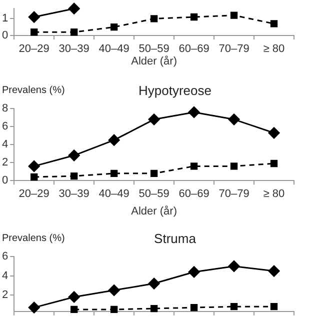 This screenshot has width=320, height=320. What do you see at coordinates (5, 108) in the screenshot?
I see `y-tick-label: 8` at bounding box center [5, 108].